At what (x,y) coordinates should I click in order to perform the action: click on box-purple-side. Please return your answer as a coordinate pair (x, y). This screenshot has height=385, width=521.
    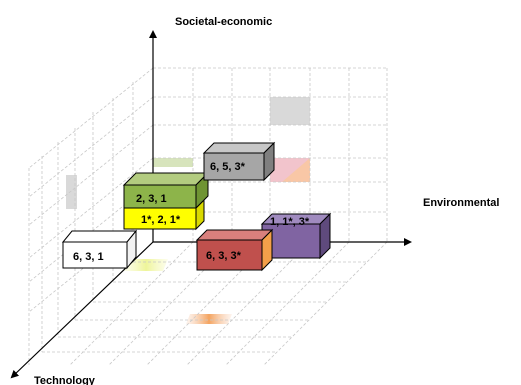
    Looking at the image, I should click on (325, 236).